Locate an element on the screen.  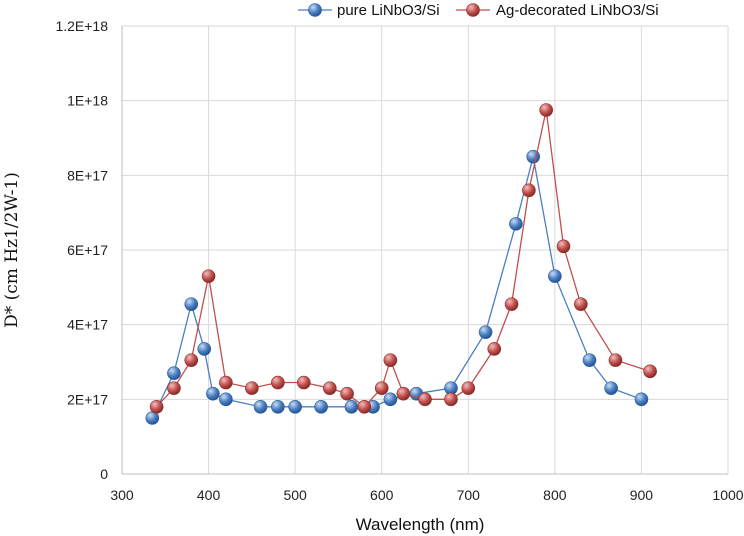
y-tick-labels: 0 2E+17 4E+17 6E+17 8E+17 1E+18 1.2E+18 is located at coordinates (81, 250).